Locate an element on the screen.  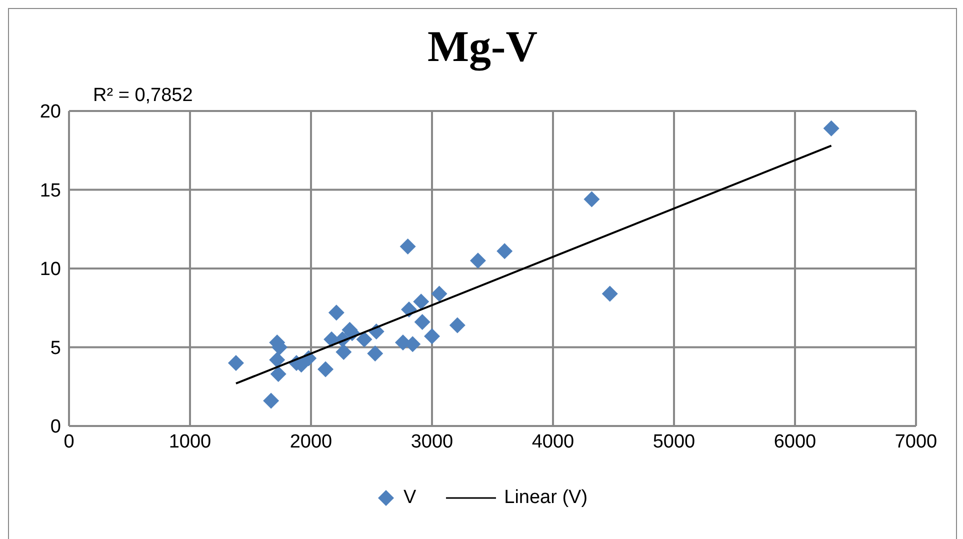
y-tick-label: 20 is located at coordinates (50, 112).